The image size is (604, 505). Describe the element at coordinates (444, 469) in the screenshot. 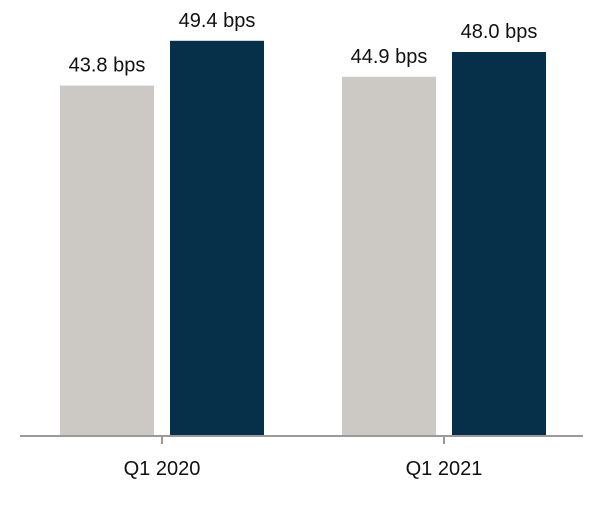

I see `x-tick-label-2: Q1 2021` at that location.